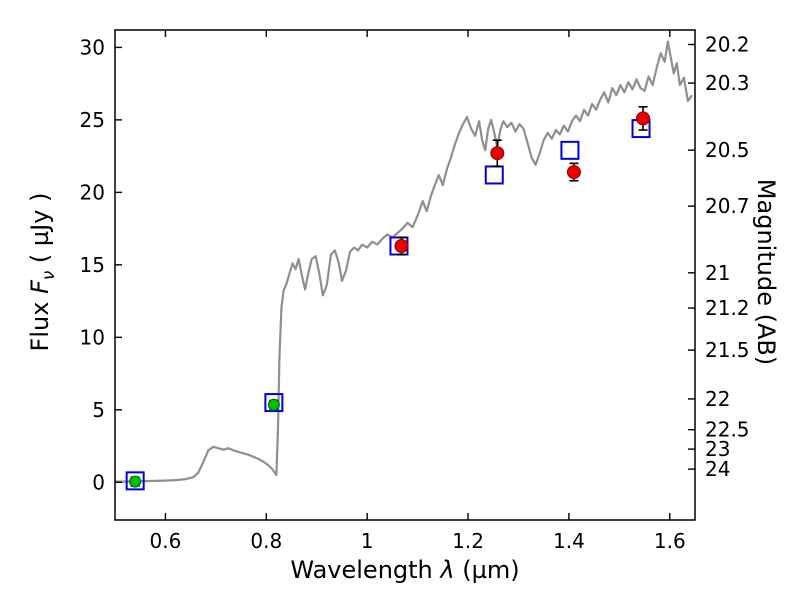 This screenshot has width=800, height=600. I want to click on x-tick-label: 1.6, so click(670, 541).